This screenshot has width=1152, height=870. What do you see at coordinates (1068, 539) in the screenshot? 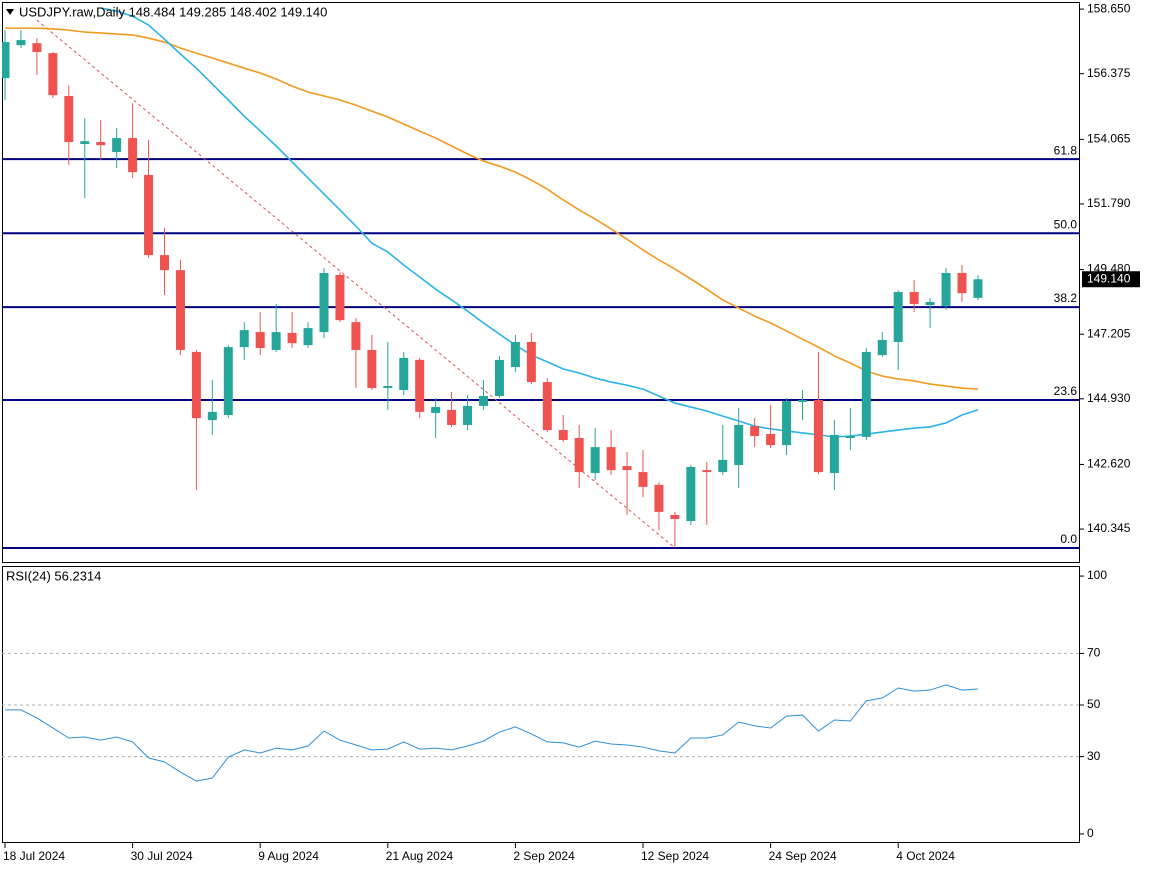
I see `fib-level-label: 0.0` at bounding box center [1068, 539].